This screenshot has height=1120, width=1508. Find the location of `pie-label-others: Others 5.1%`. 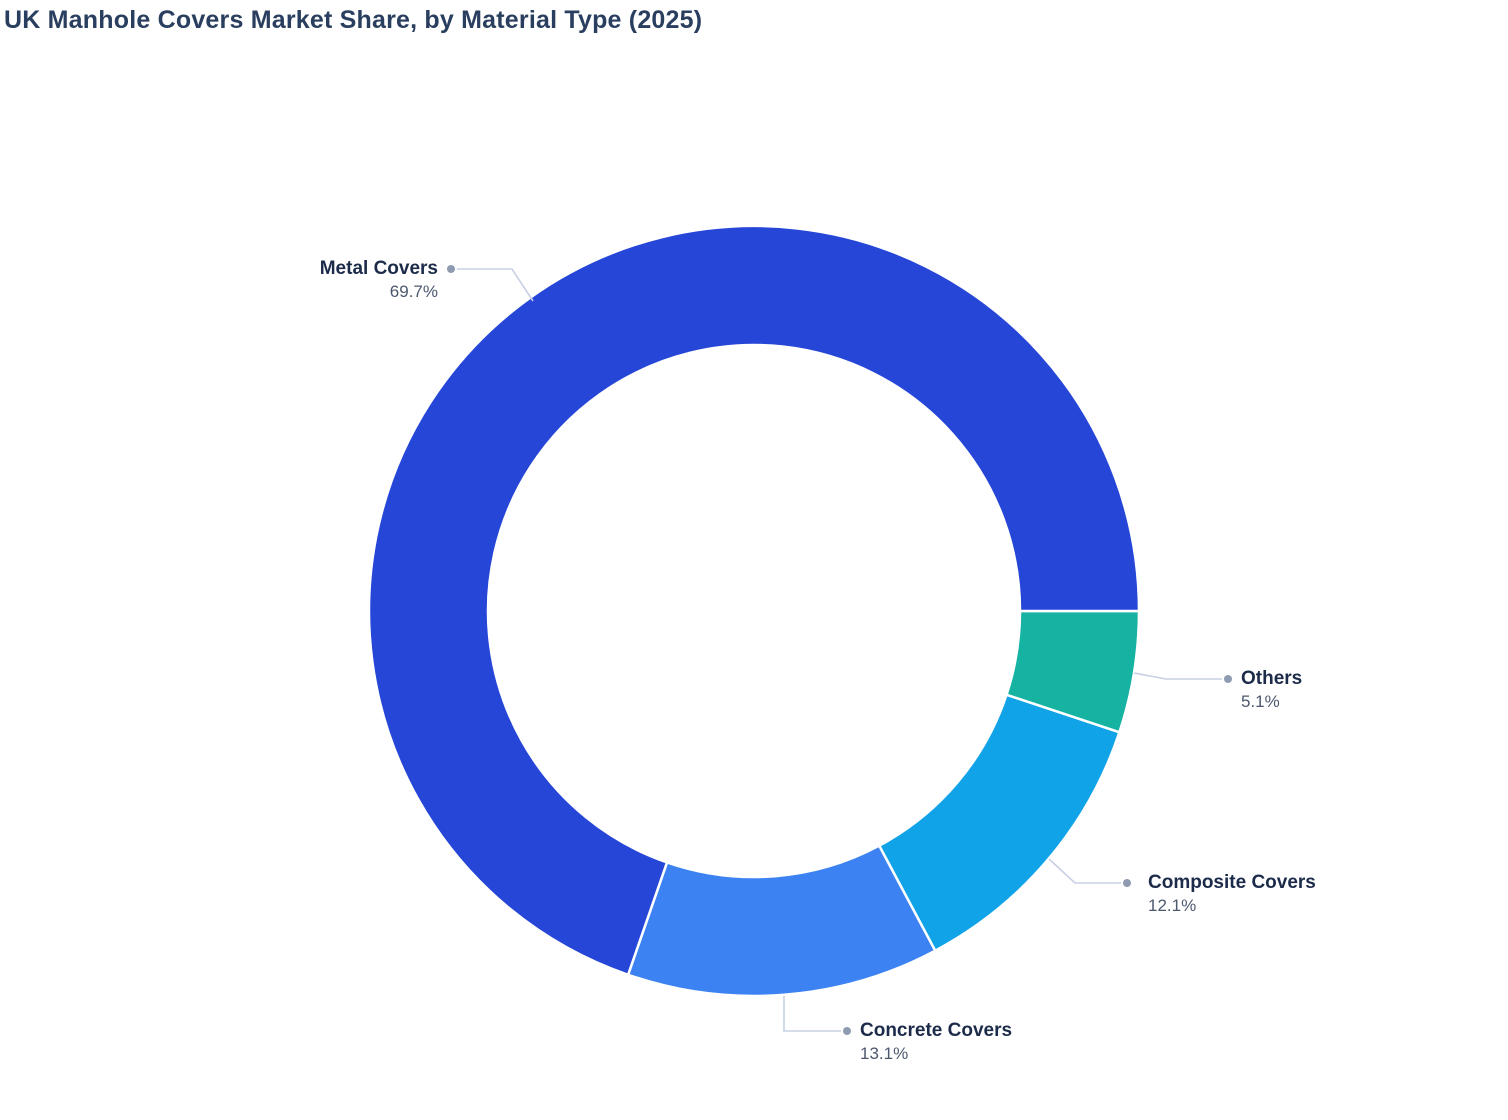

pie-label-others: Others 5.1% is located at coordinates (1271, 690).